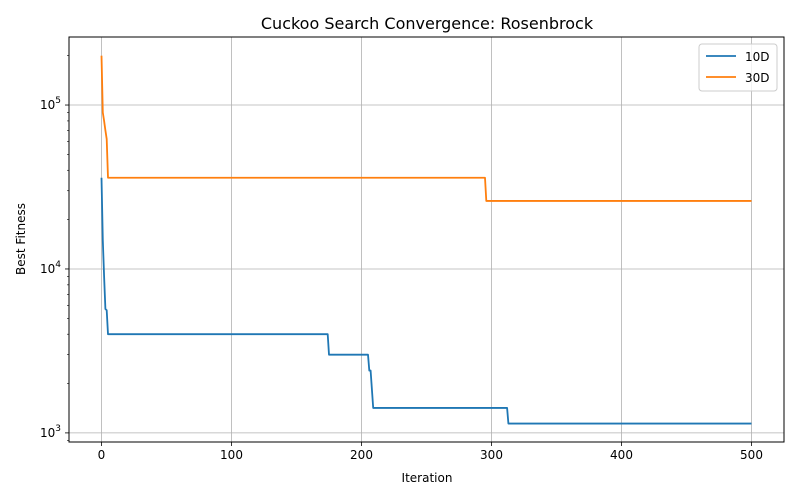  Describe the element at coordinates (738, 67) in the screenshot. I see `legend: 10D 30D` at that location.